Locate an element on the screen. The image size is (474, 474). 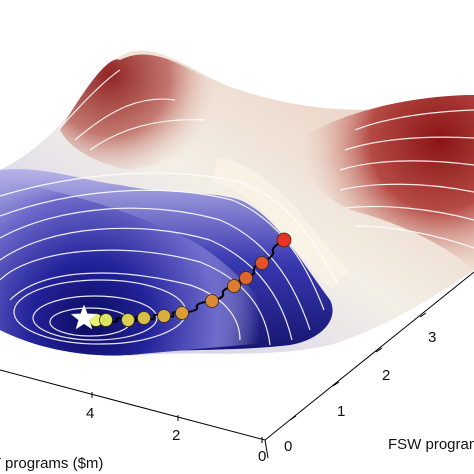
y-tick-label: 4 is located at coordinates (90, 413).